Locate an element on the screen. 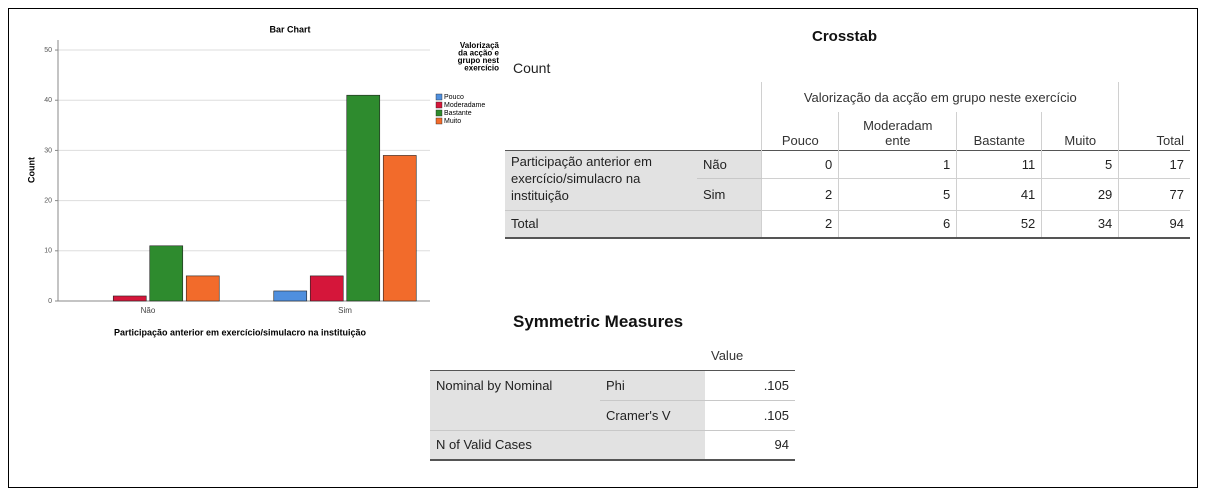 The width and height of the screenshot is (1206, 496). column-header: Bastante is located at coordinates (999, 131).